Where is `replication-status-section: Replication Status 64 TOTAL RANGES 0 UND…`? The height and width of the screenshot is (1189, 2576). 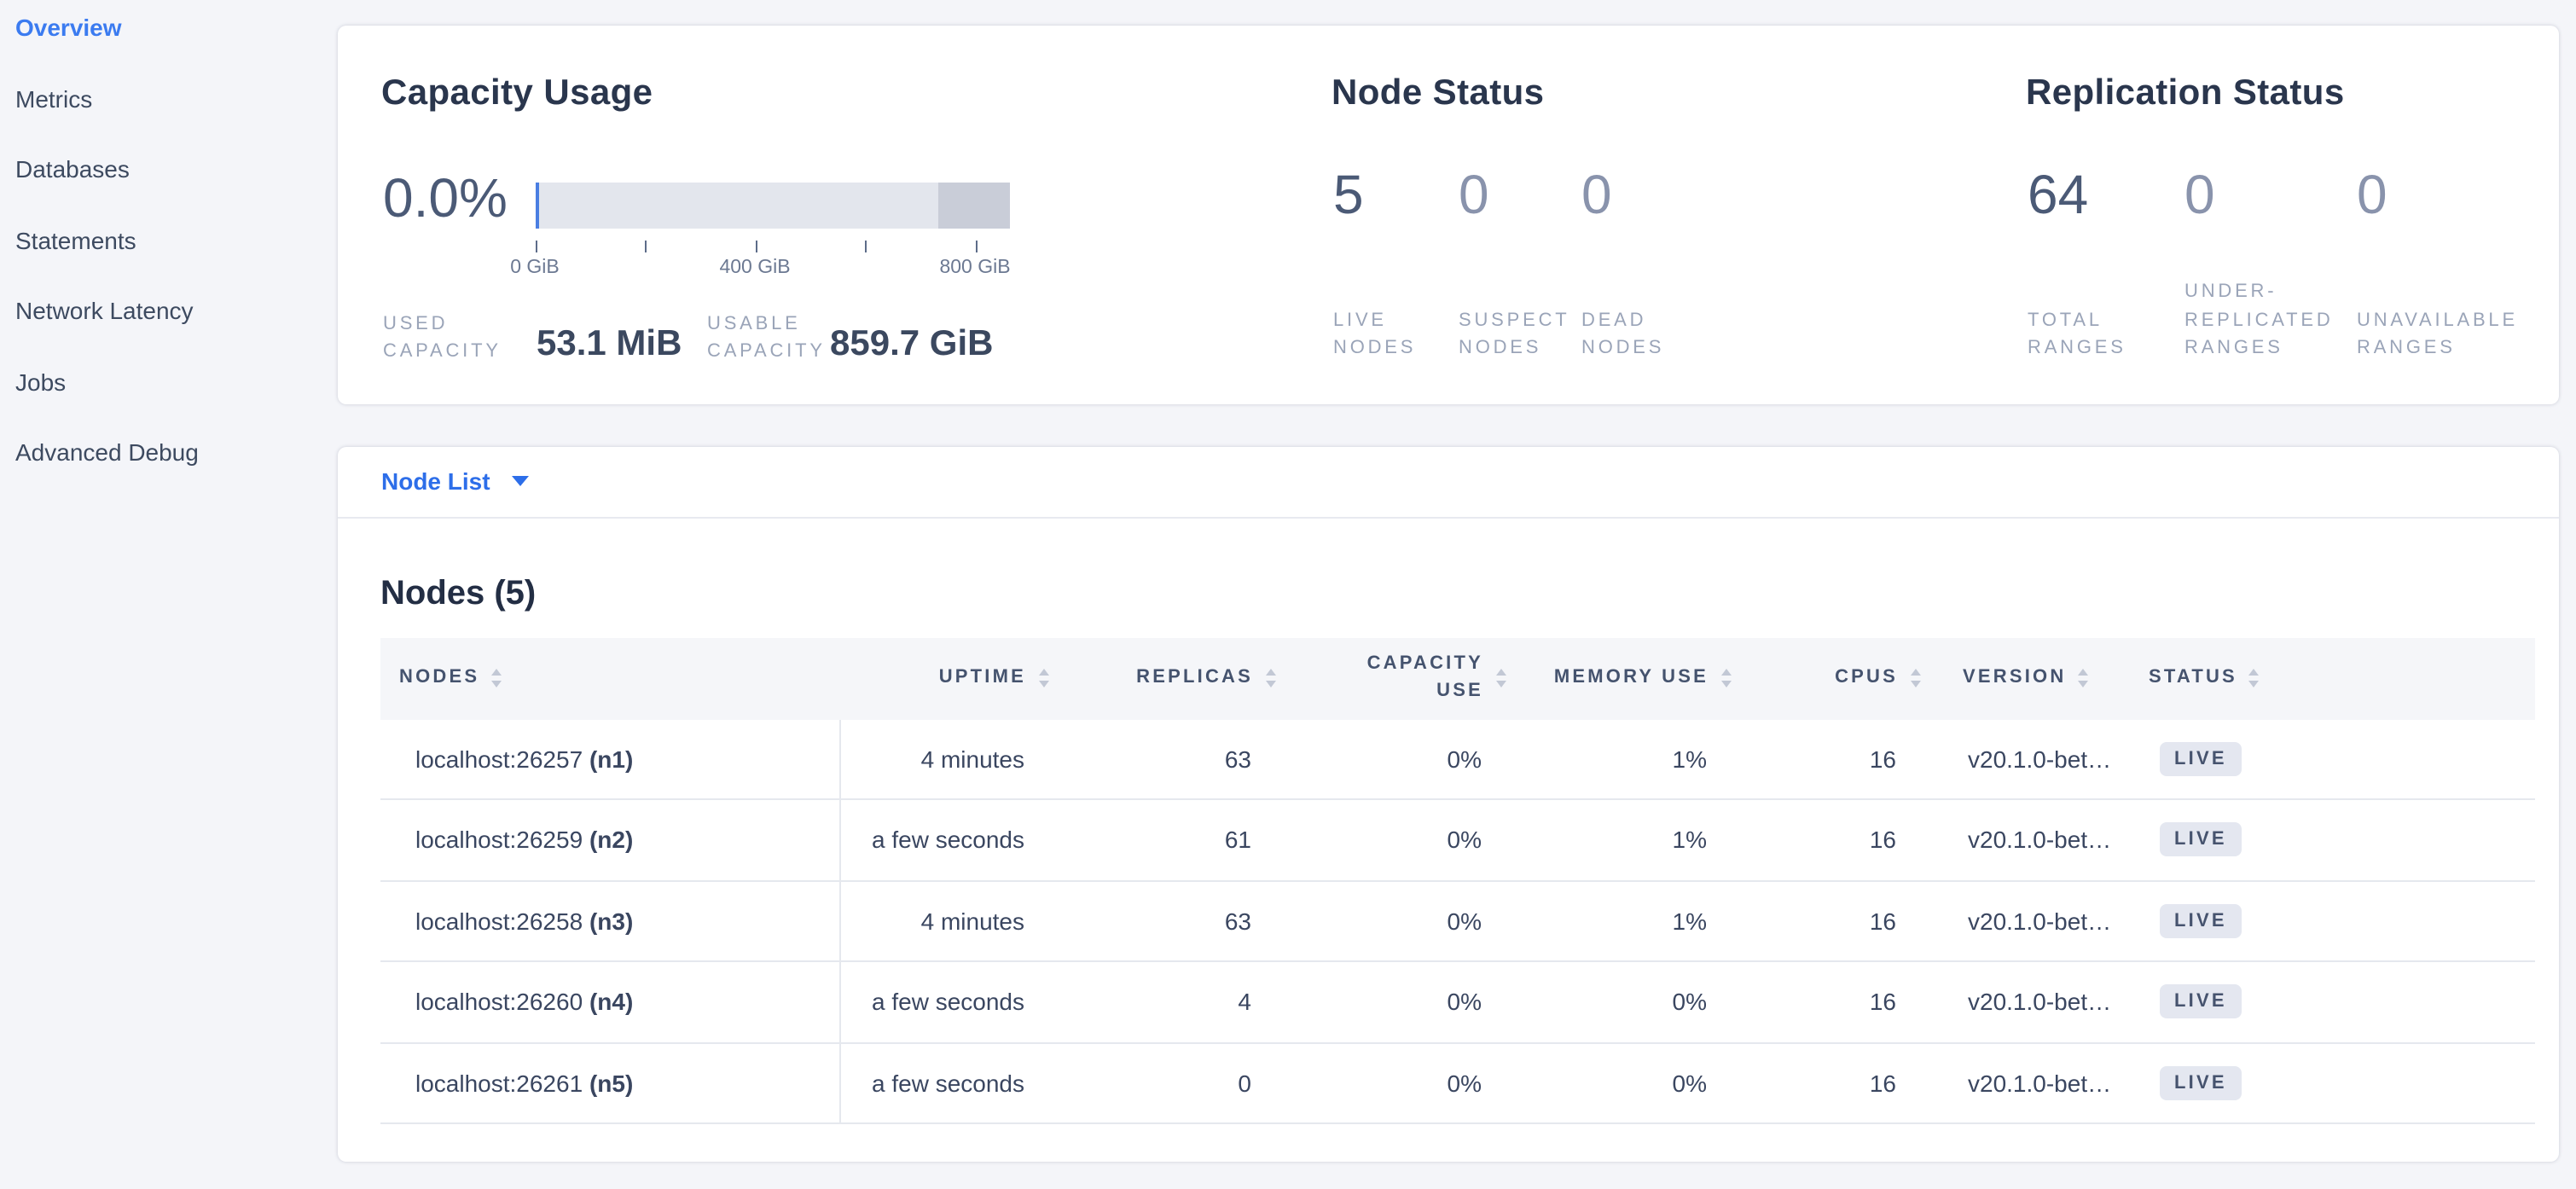
replication-status-section: Replication Status 64 TOTAL RANGES 0 UND… is located at coordinates (2270, 217).